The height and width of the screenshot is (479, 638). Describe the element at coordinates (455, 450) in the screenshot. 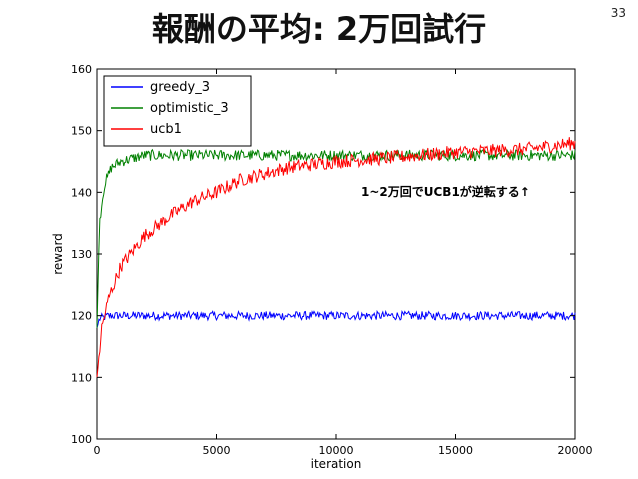

I see `x-tick-label: 15000` at that location.